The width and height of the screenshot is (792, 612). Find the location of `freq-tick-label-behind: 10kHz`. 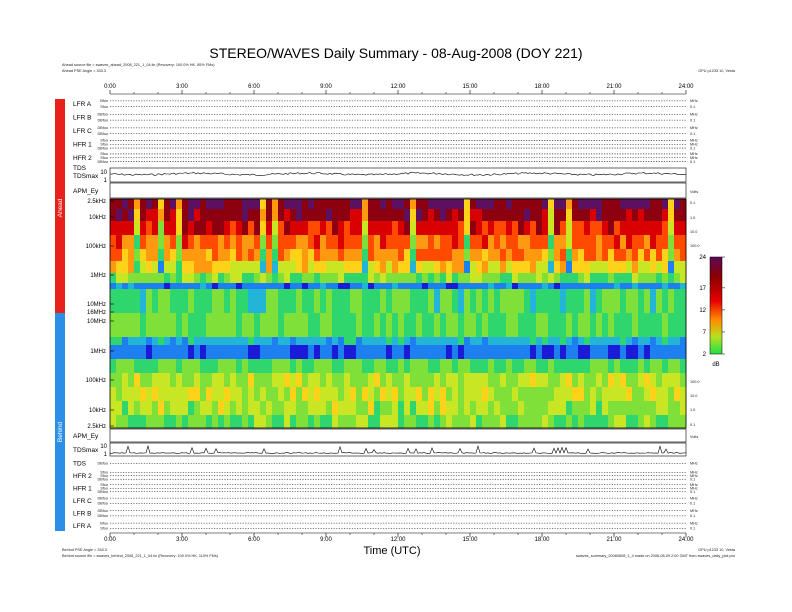

freq-tick-label-behind: 10kHz is located at coordinates (97, 411).